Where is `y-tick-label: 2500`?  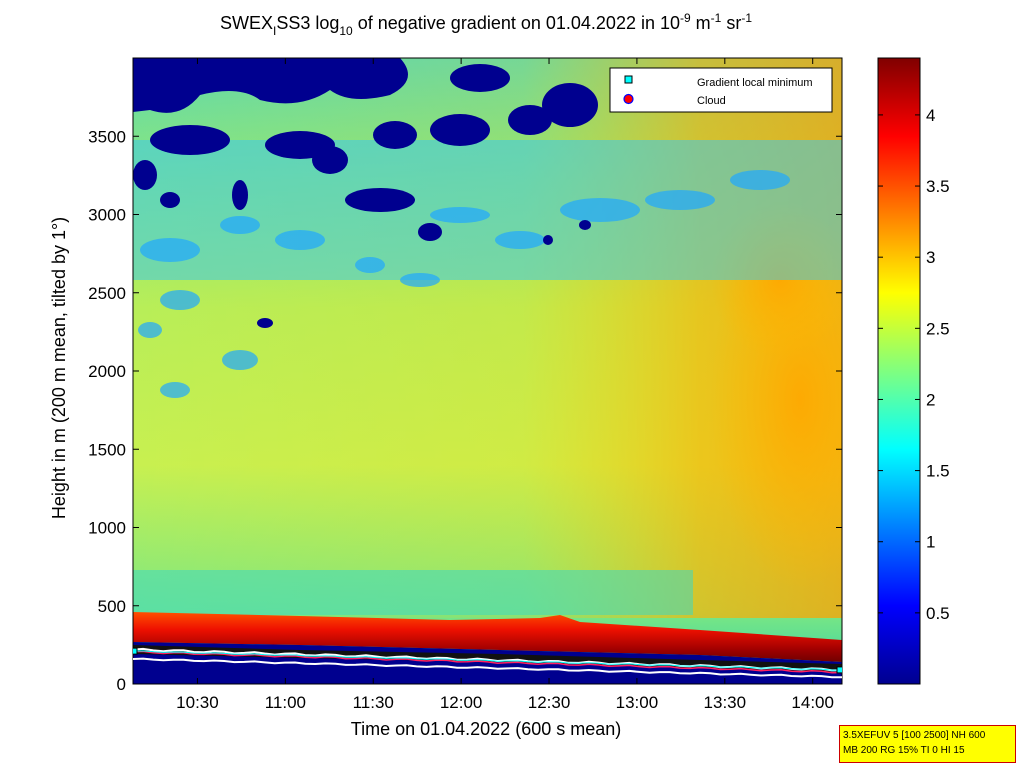 y-tick-label: 2500 is located at coordinates (107, 293).